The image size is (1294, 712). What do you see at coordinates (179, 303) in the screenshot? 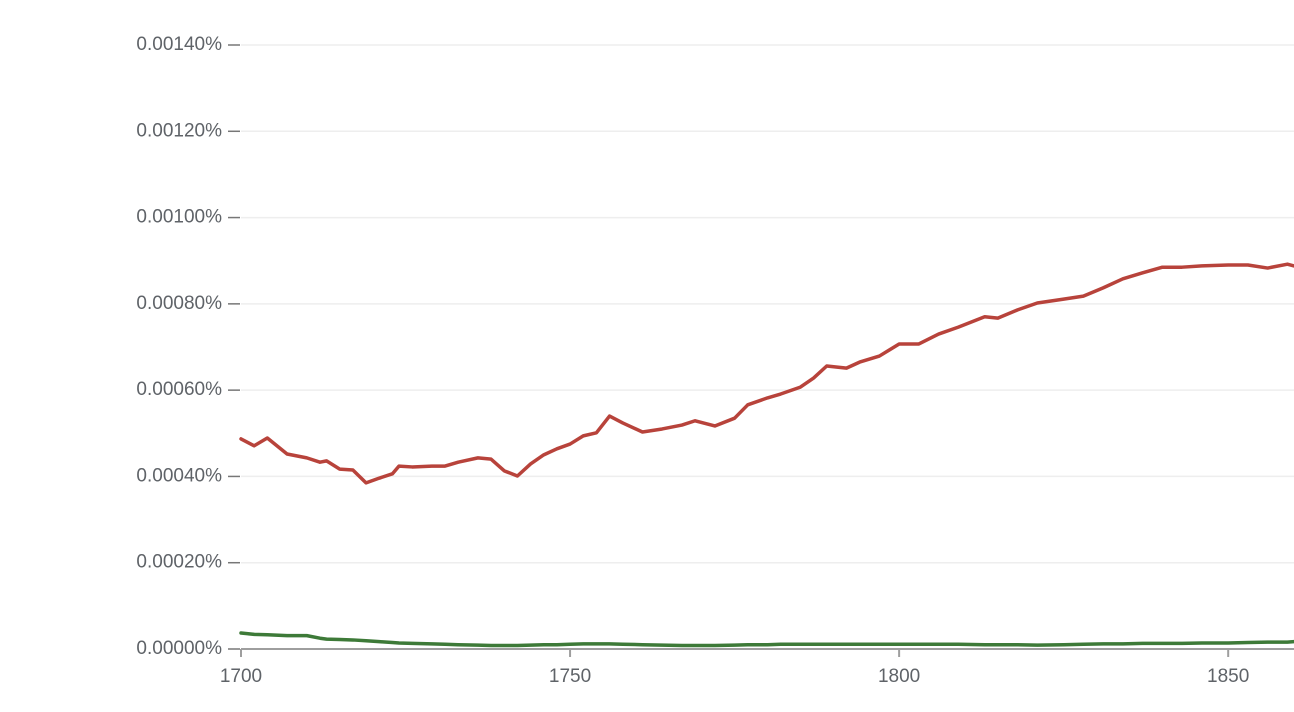
I see `y-tick-label: 0.00080%` at bounding box center [179, 303].